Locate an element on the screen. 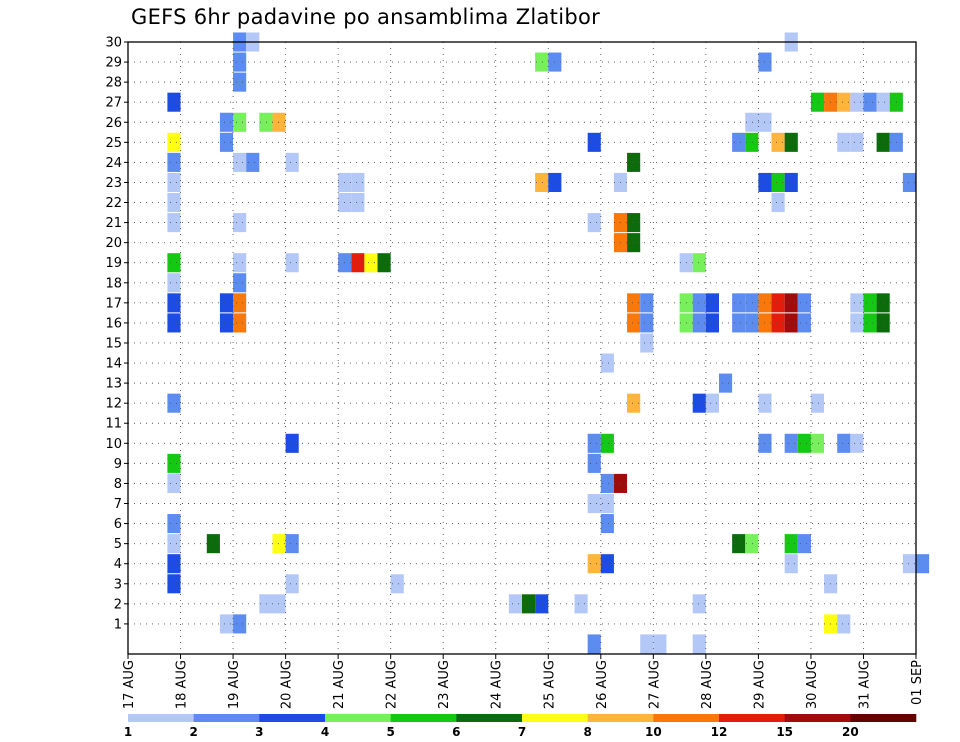 The height and width of the screenshot is (742, 960). y-tick-label: 24 is located at coordinates (113, 163).